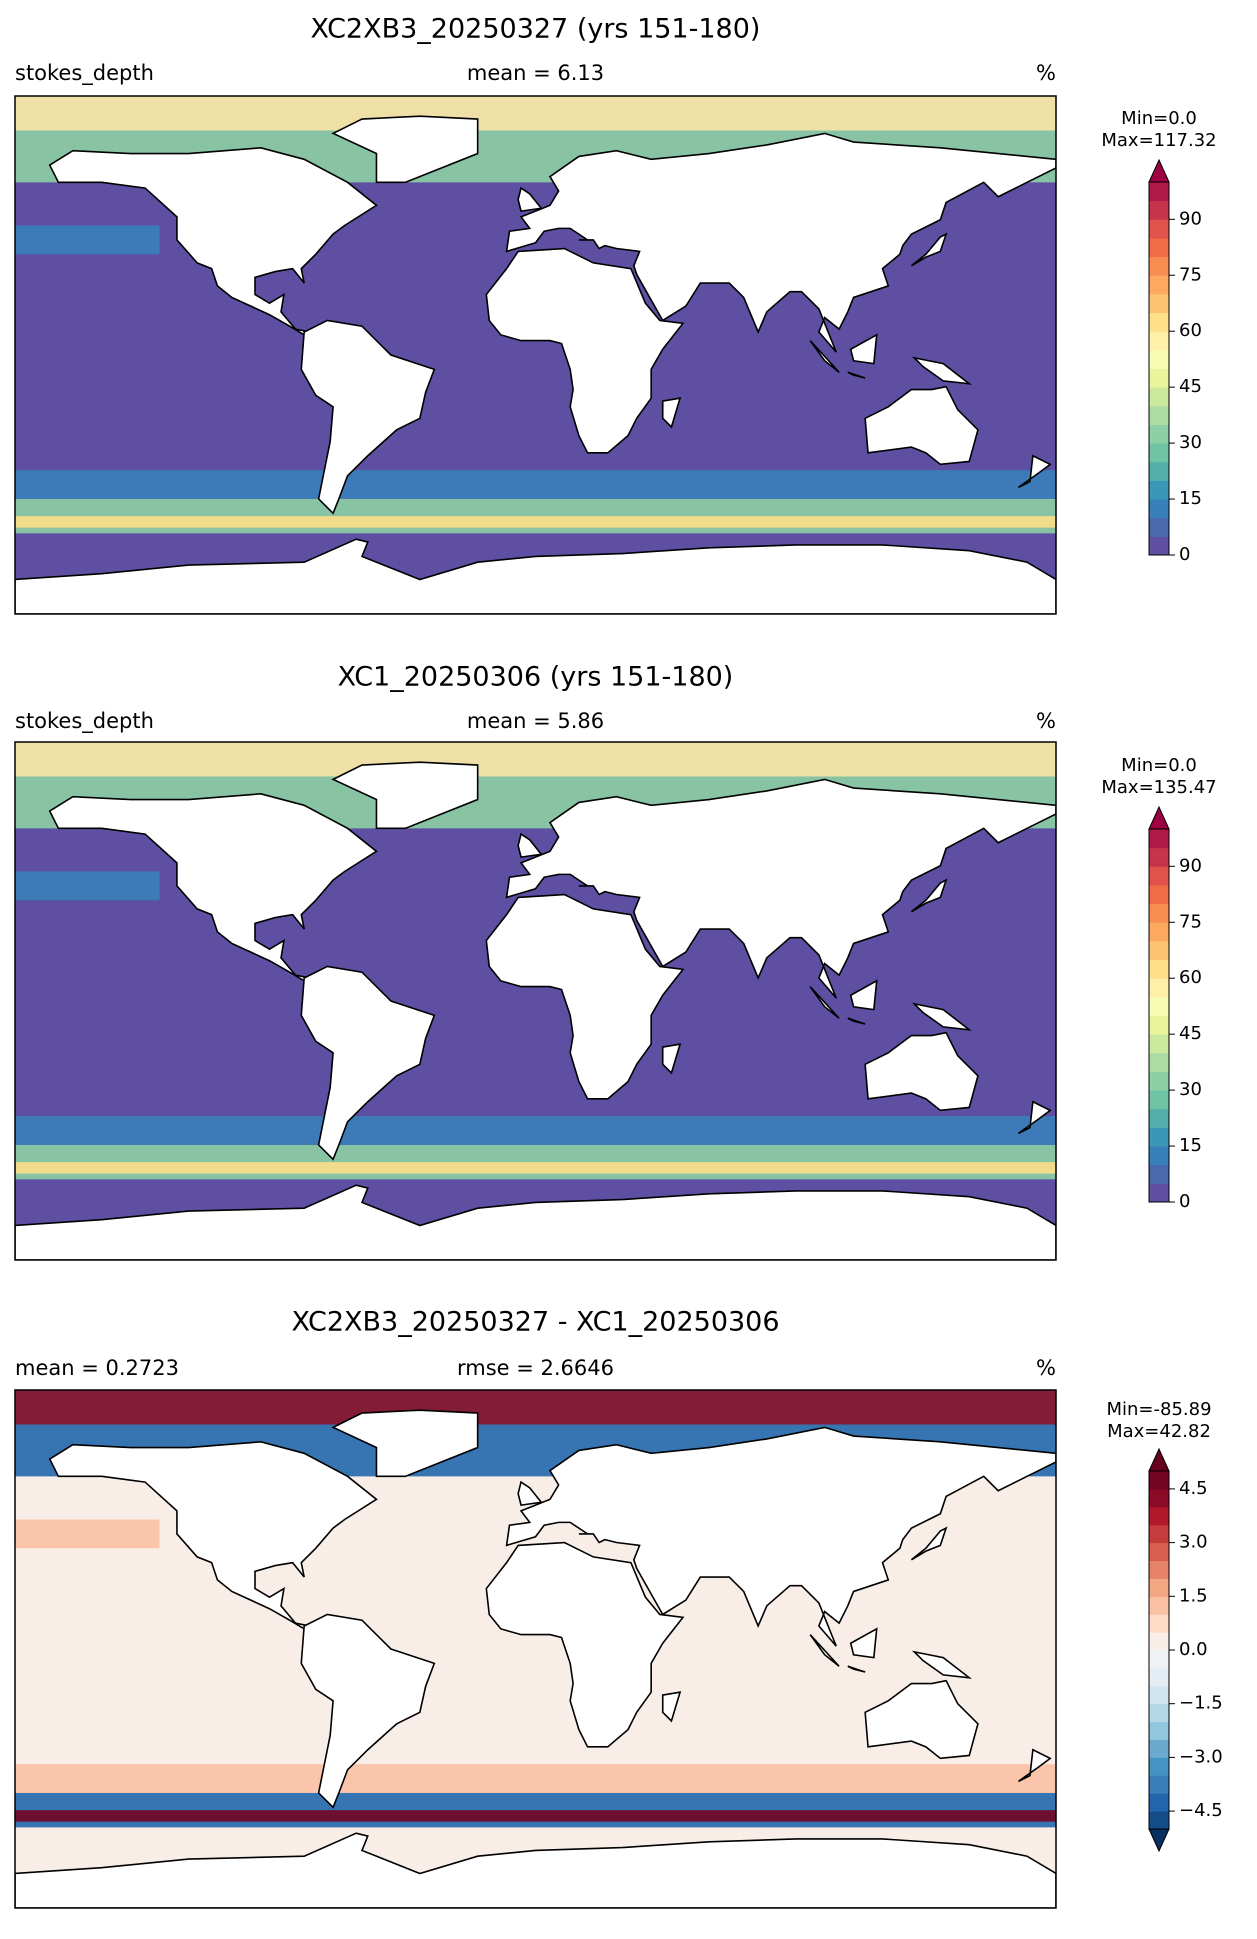 The height and width of the screenshot is (1939, 1257). What do you see at coordinates (1193, 1595) in the screenshot?
I see `colorbar-tick-label: 1.5` at bounding box center [1193, 1595].